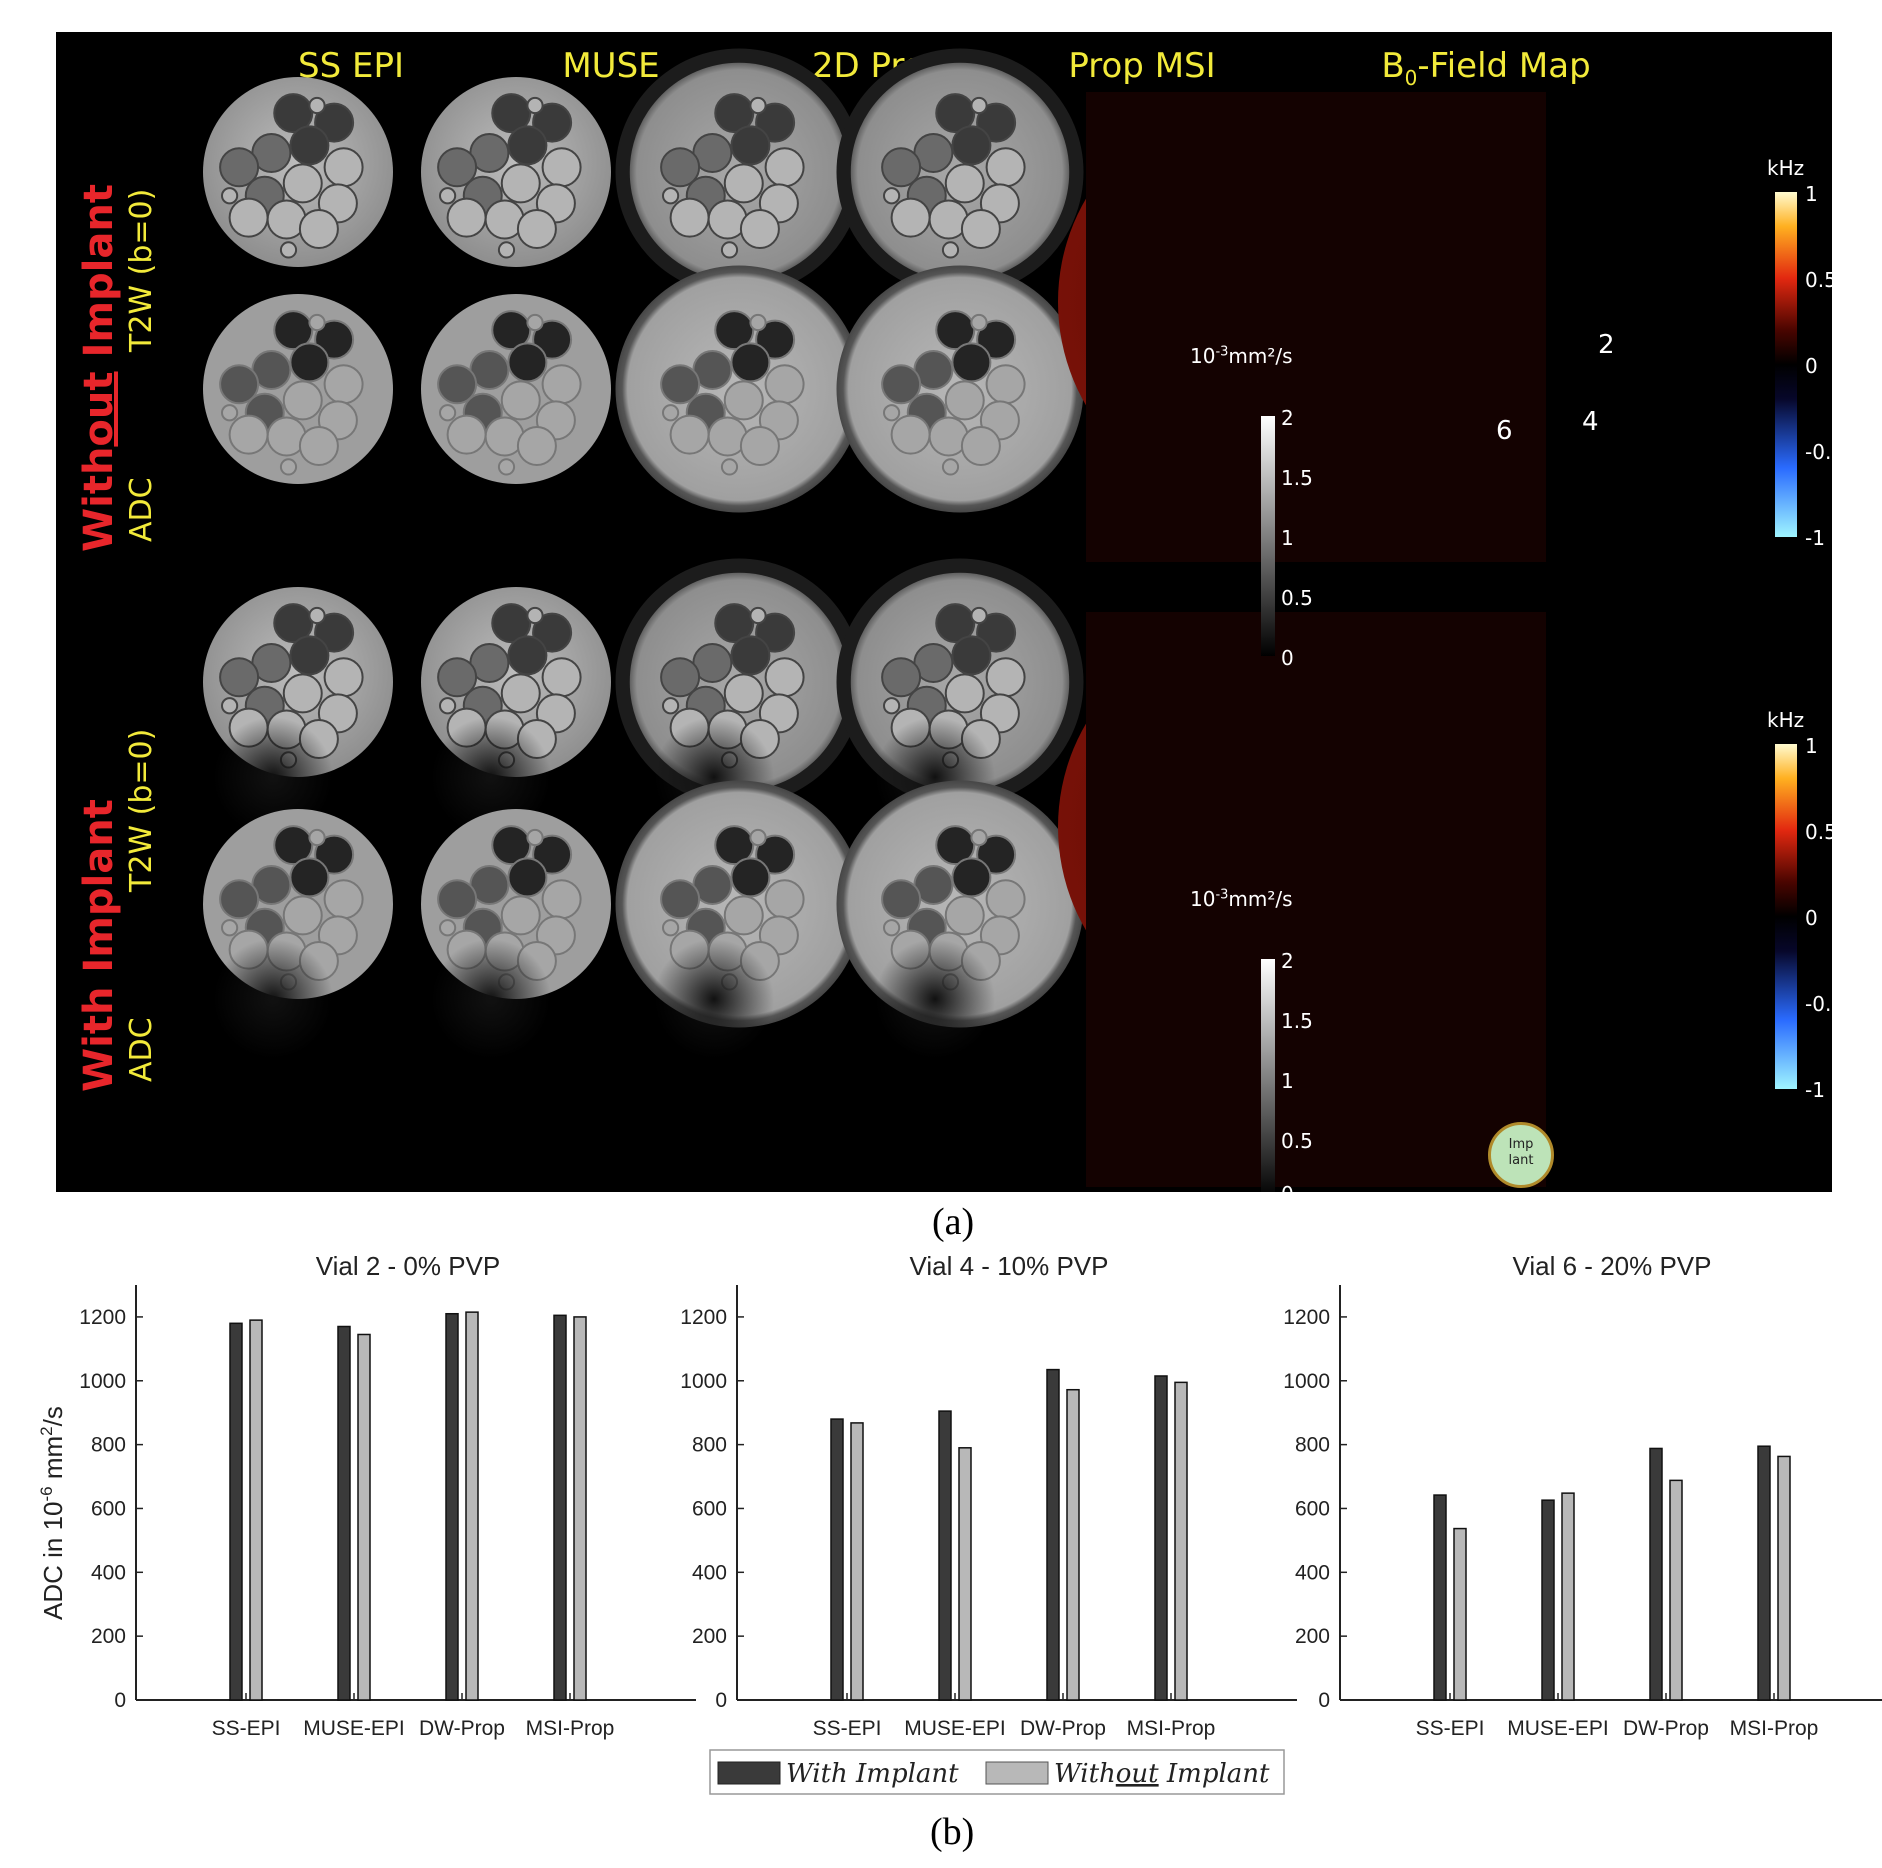 This screenshot has width=1882, height=1868. Describe the element at coordinates (52, 1513) in the screenshot. I see `y-axis-label: ADC in 10-6 mm2/s` at that location.